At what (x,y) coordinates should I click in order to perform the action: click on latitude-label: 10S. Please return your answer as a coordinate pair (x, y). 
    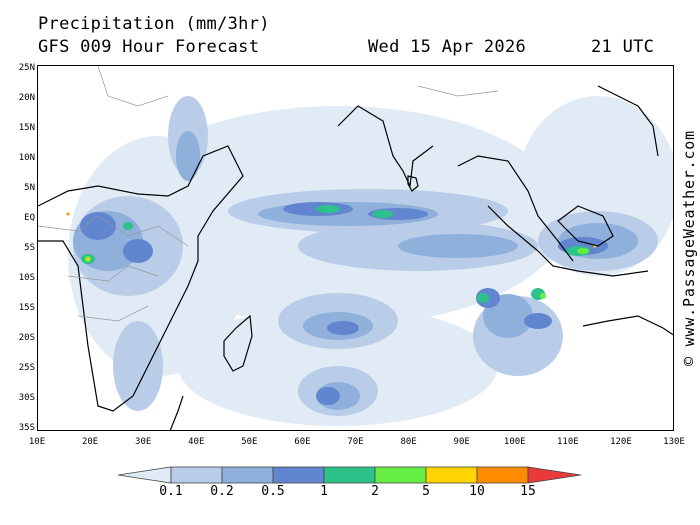
    Looking at the image, I should click on (26, 277).